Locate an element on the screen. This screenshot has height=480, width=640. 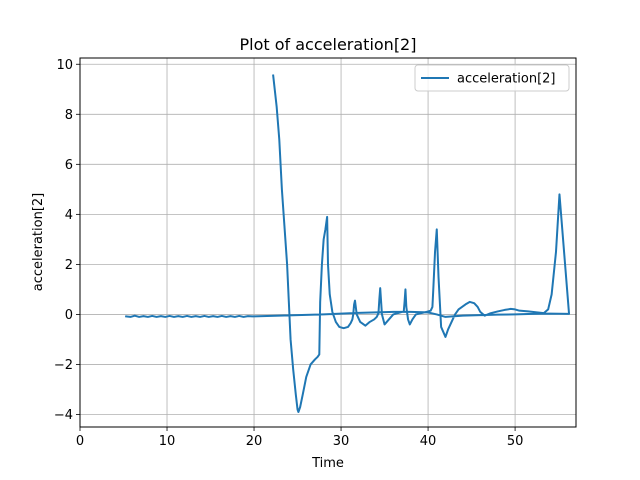
x-tick-label: 50 is located at coordinates (515, 441).